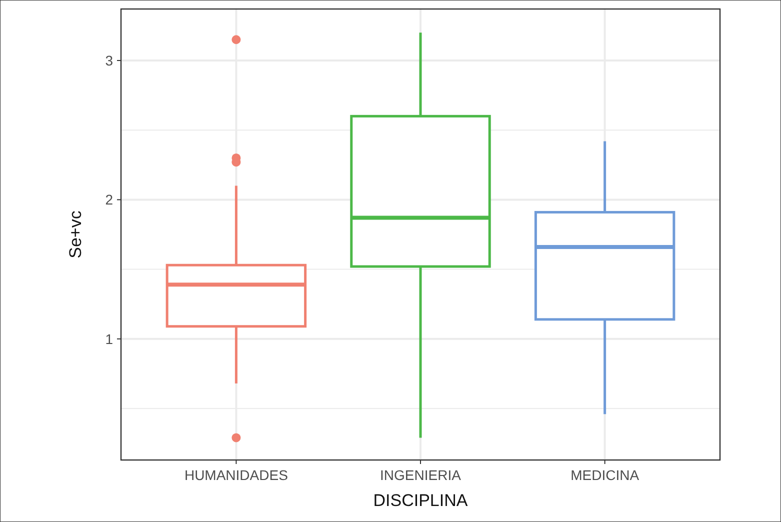  Describe the element at coordinates (236, 475) in the screenshot. I see `x-tick-label: HUMANIDADES` at that location.